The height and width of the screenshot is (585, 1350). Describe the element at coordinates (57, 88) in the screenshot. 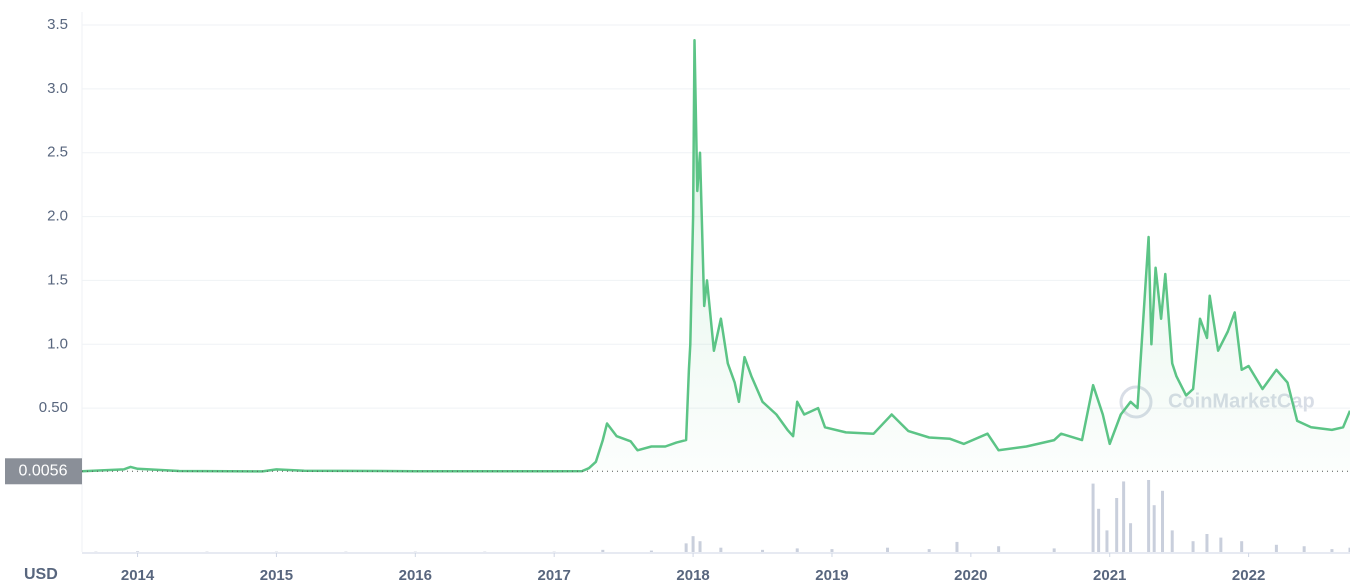

I see `y-tick-label: 3.0` at that location.